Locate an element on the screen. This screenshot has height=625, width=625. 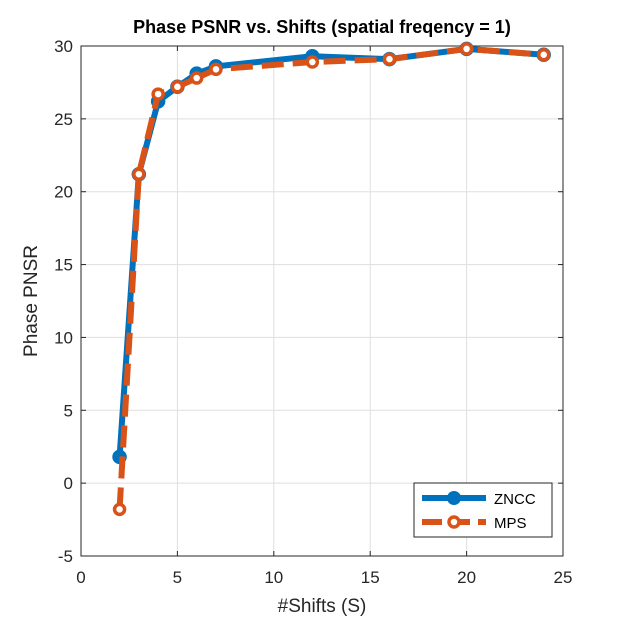
legend-label-mps: MPS is located at coordinates (510, 523).